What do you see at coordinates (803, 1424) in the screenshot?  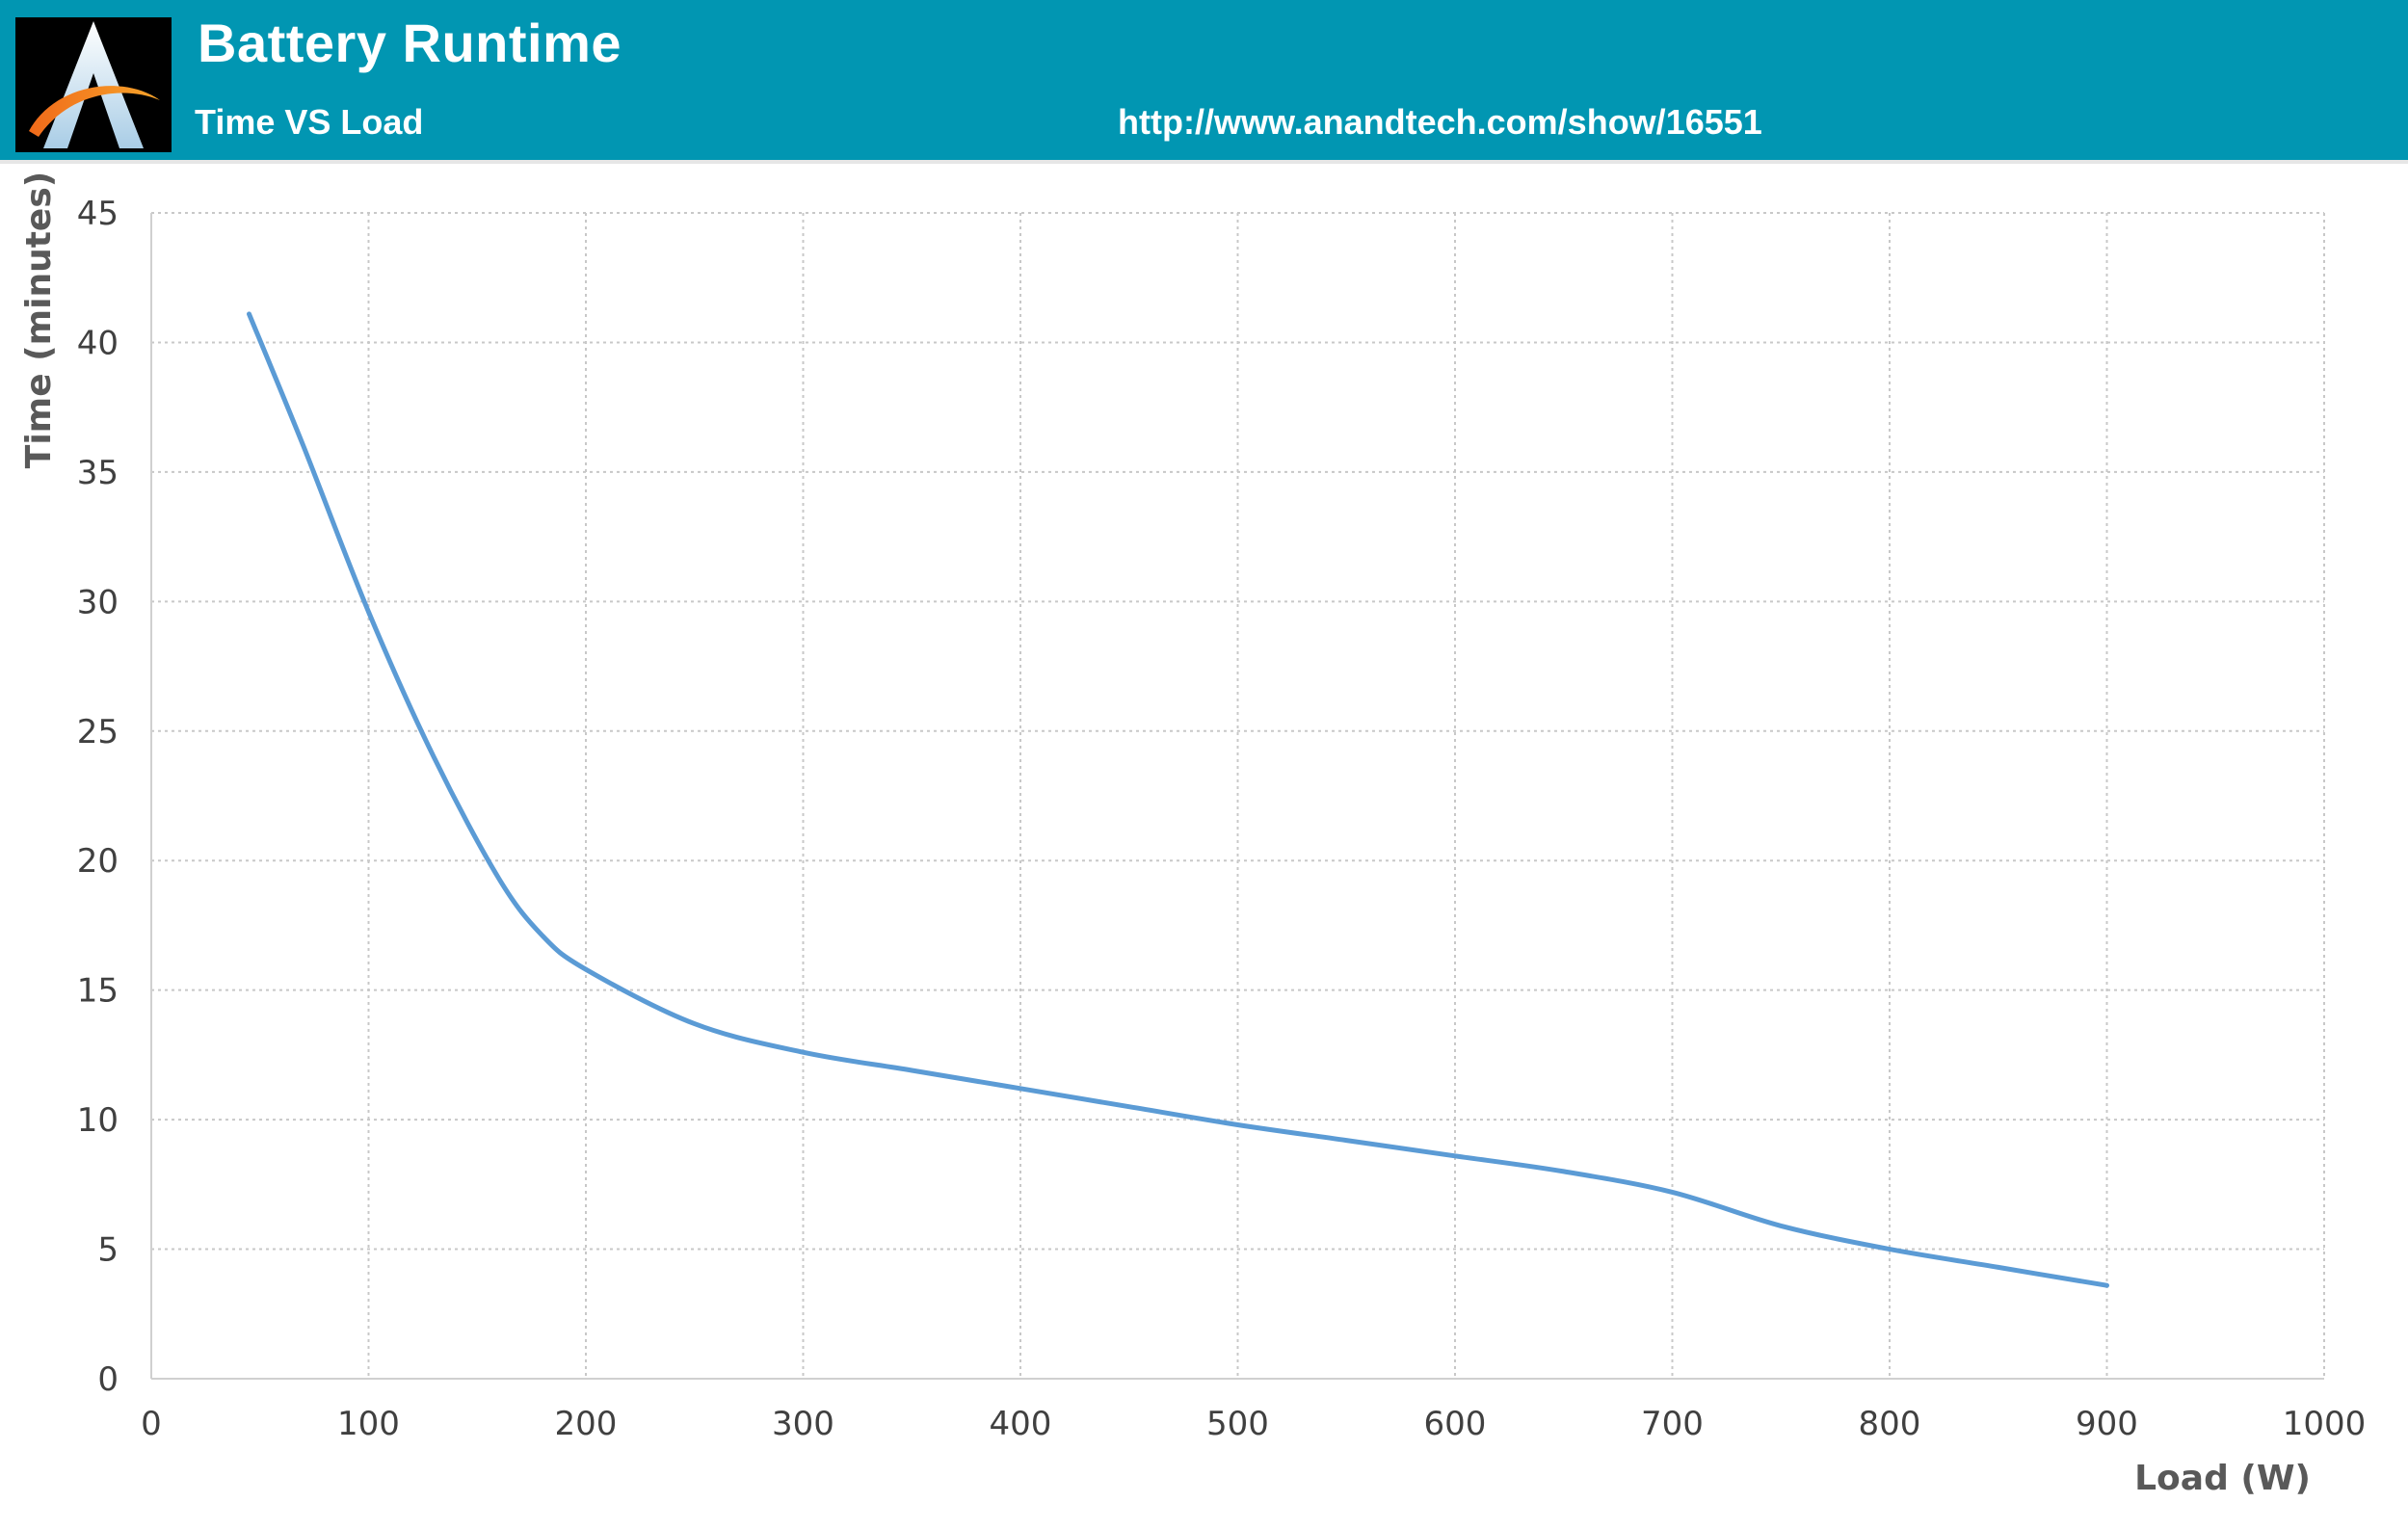 I see `x-tick-label: 300` at bounding box center [803, 1424].